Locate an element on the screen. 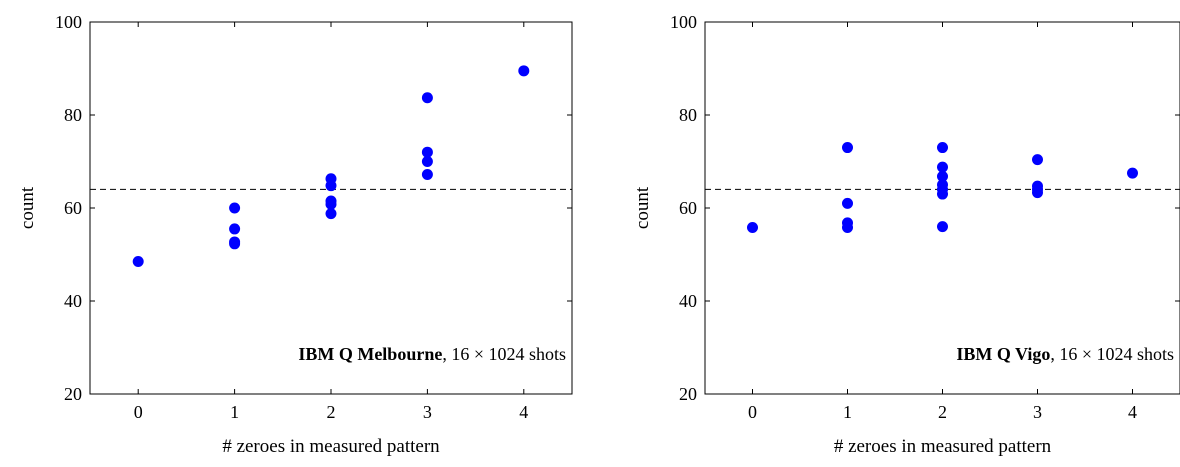 The height and width of the screenshot is (467, 1180). melbourne-x-axis-label: # zeroes in measured pattern is located at coordinates (331, 446).